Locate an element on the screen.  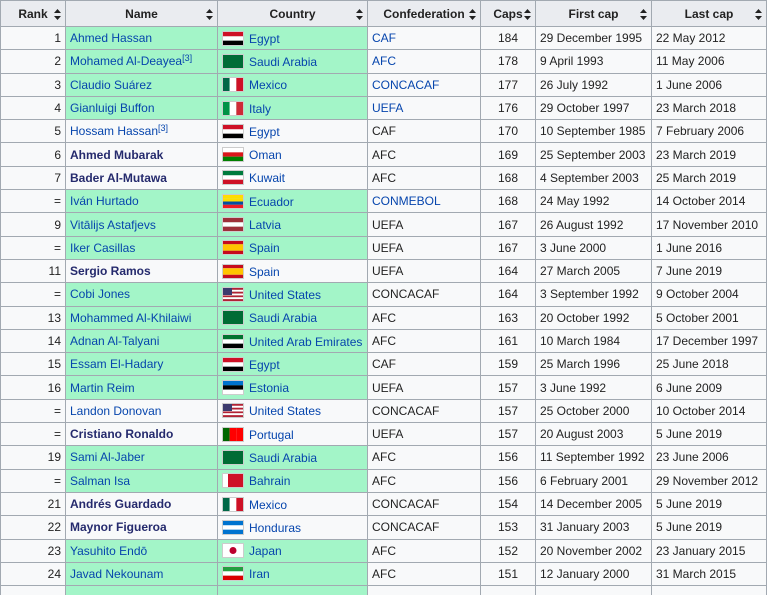
country-name: Estonia is located at coordinates (269, 388).